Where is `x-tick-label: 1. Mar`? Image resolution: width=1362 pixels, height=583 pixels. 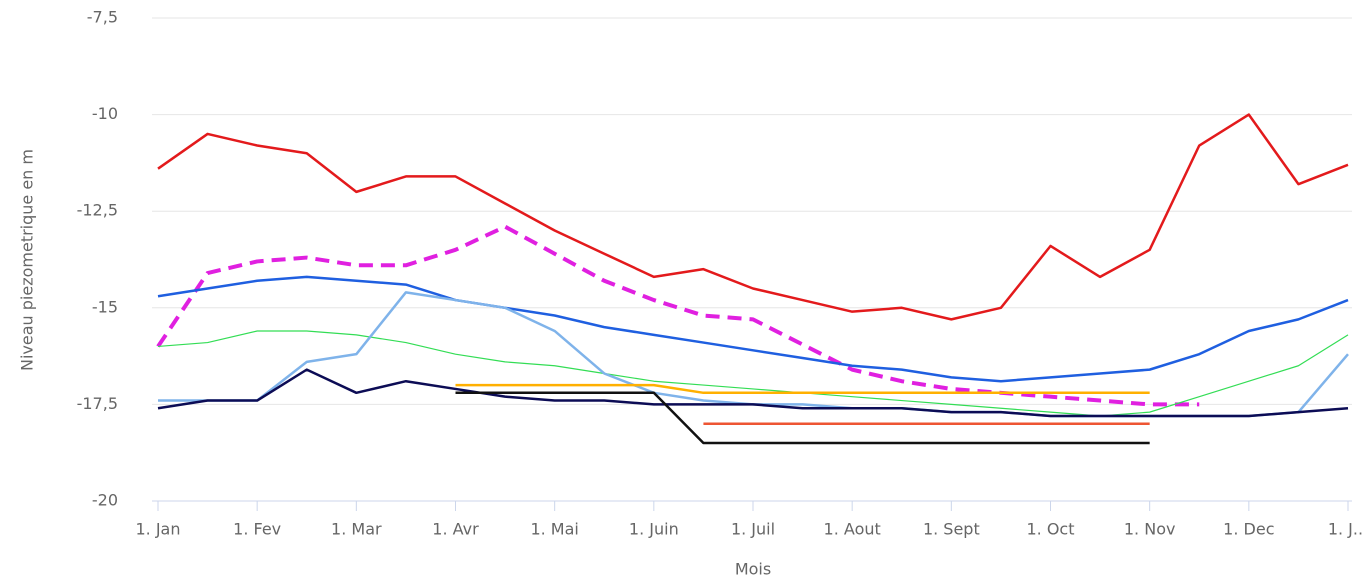 x-tick-label: 1. Mar is located at coordinates (356, 529).